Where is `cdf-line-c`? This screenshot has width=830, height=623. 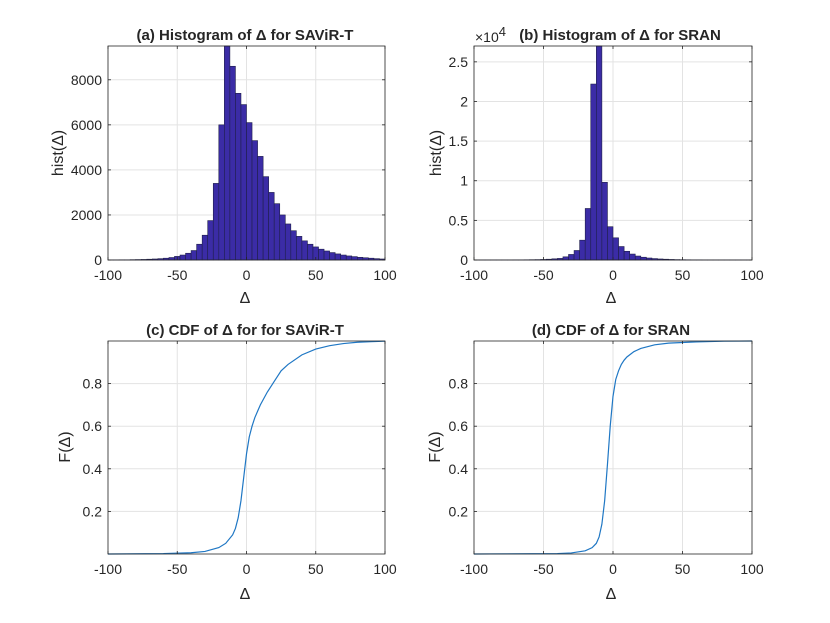 cdf-line-c is located at coordinates (246, 447).